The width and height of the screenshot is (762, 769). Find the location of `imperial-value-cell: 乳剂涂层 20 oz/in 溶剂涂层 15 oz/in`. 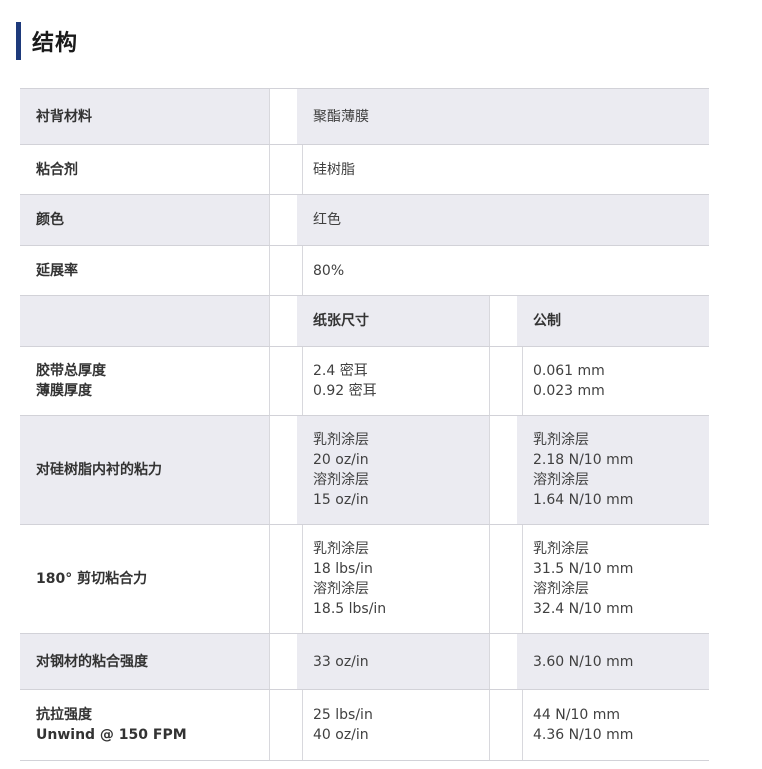

imperial-value-cell: 乳剂涂层 20 oz/in 溶剂涂层 15 oz/in is located at coordinates (393, 470).